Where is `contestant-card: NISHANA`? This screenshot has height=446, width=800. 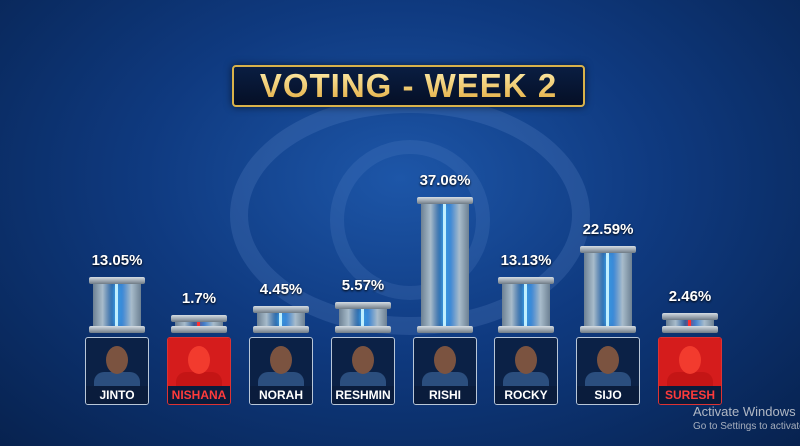
contestant-card: NISHANA is located at coordinates (199, 371).